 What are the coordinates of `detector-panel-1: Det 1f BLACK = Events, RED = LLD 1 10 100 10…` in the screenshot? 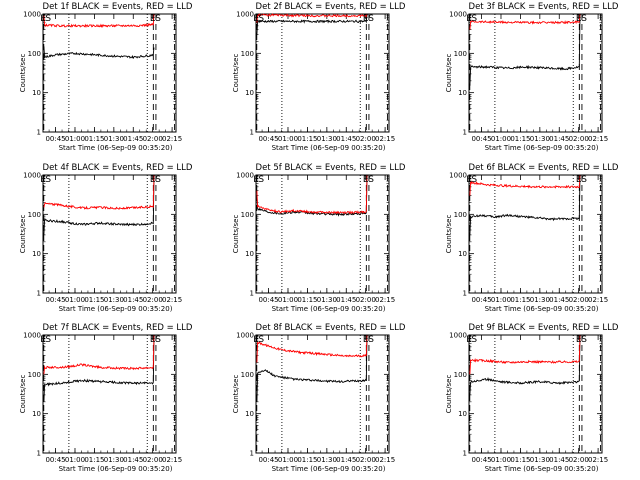 It's located at (106, 77).